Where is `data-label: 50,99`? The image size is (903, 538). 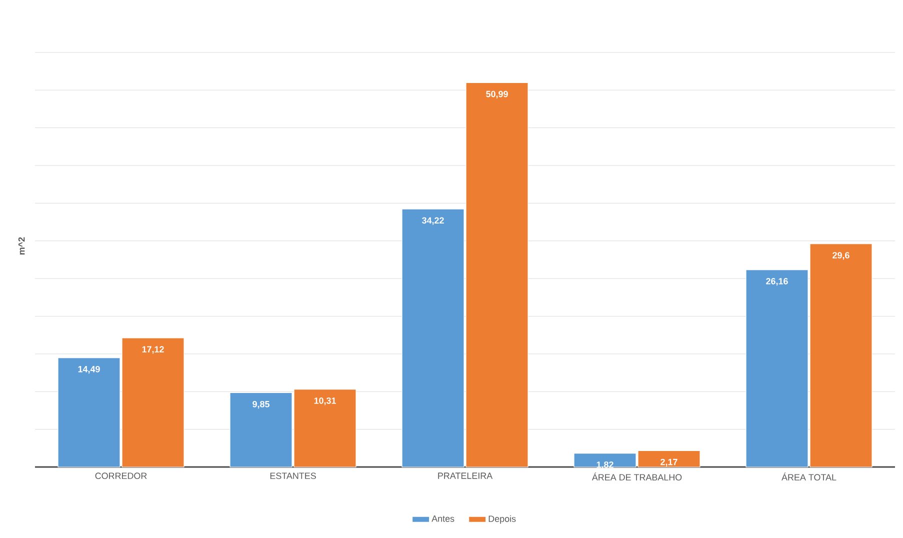 data-label: 50,99 is located at coordinates (497, 94).